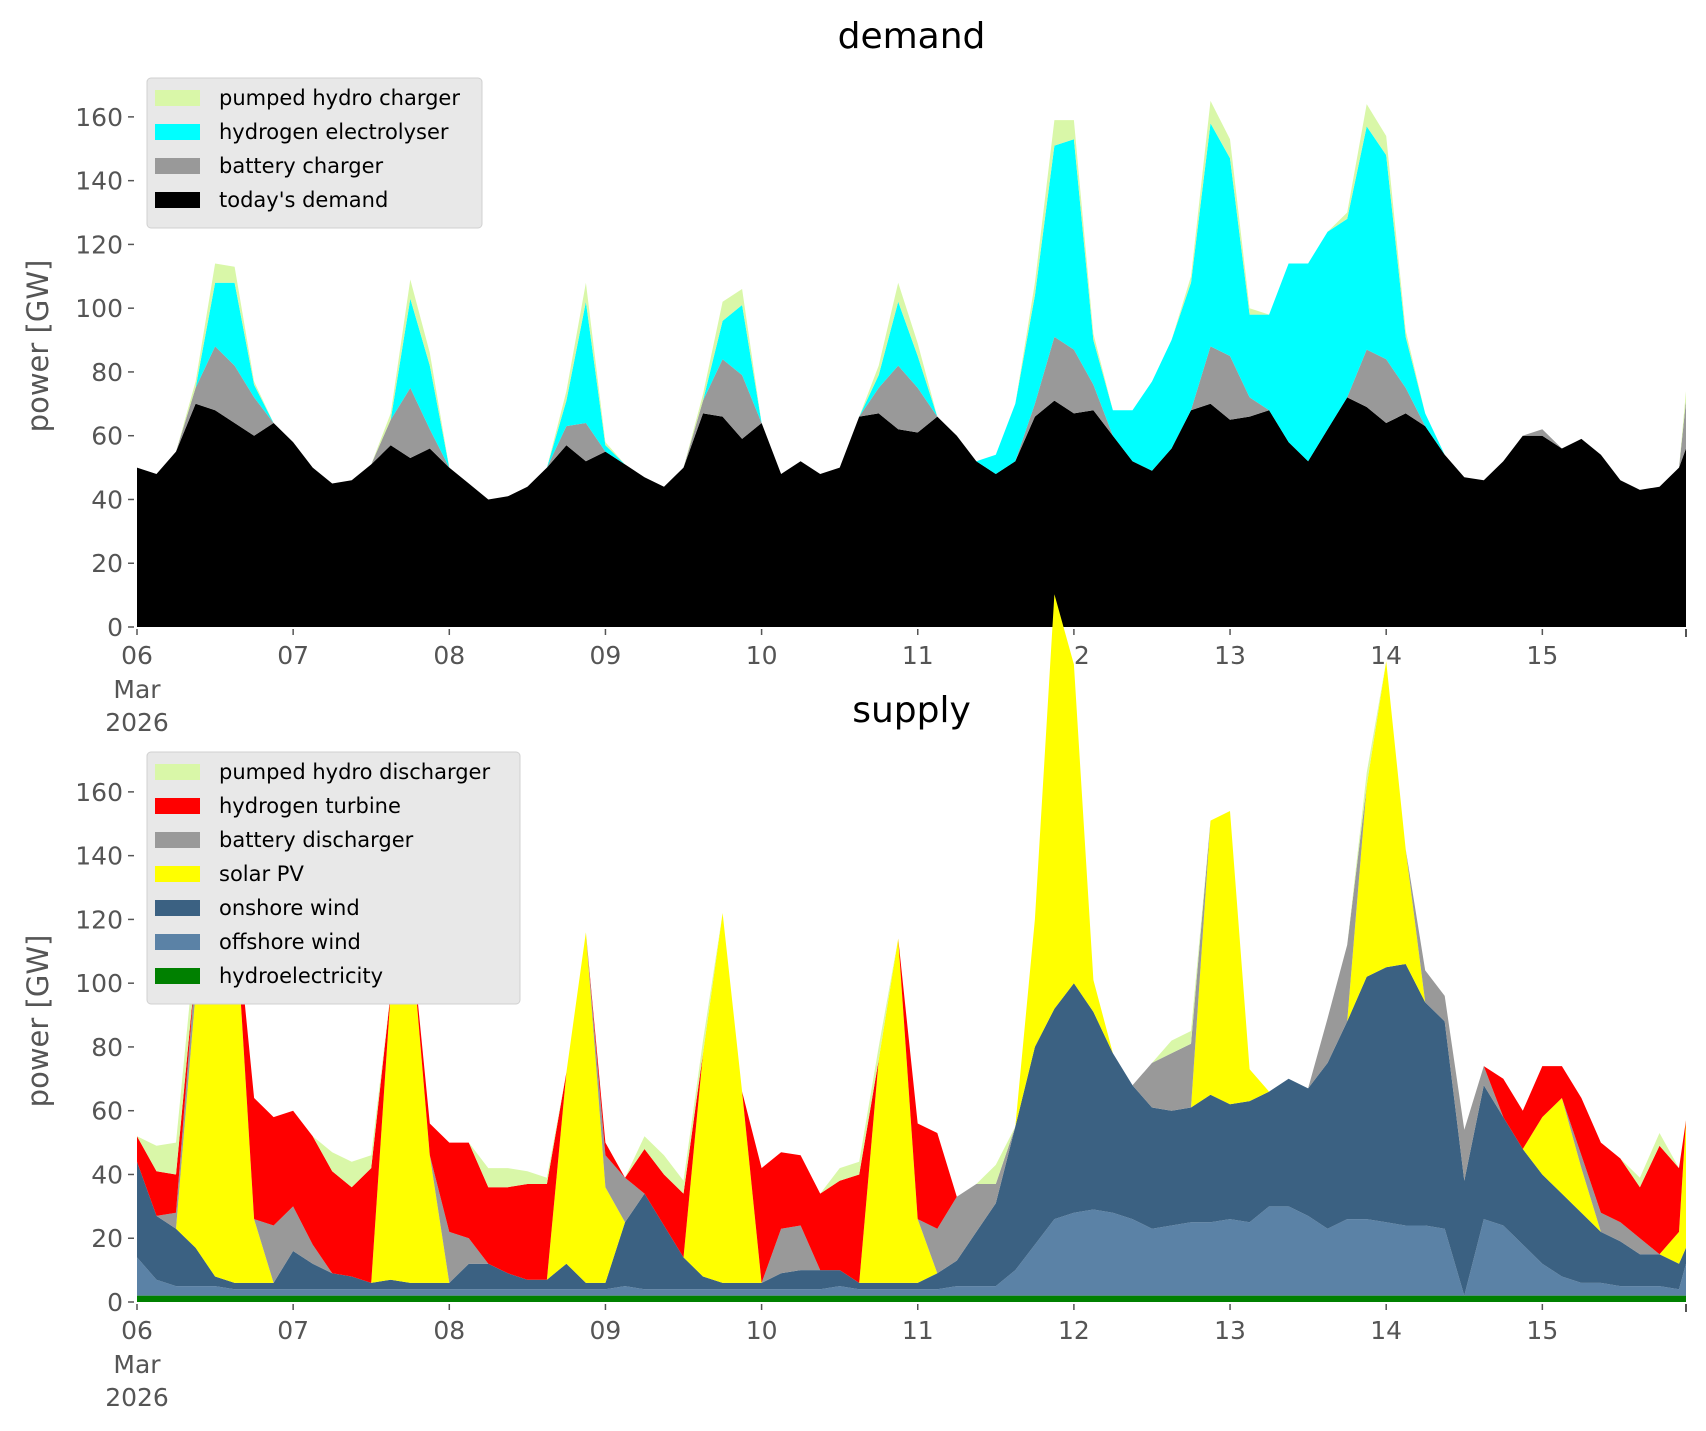 The height and width of the screenshot is (1431, 1706). I want to click on area-offshore-wind, so click(911, 1251).